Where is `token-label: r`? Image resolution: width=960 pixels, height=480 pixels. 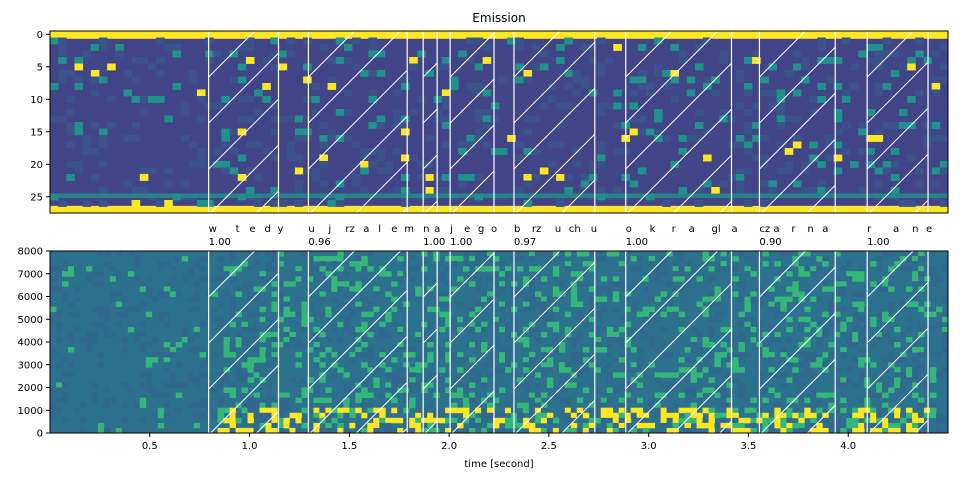 token-label: r is located at coordinates (793, 229).